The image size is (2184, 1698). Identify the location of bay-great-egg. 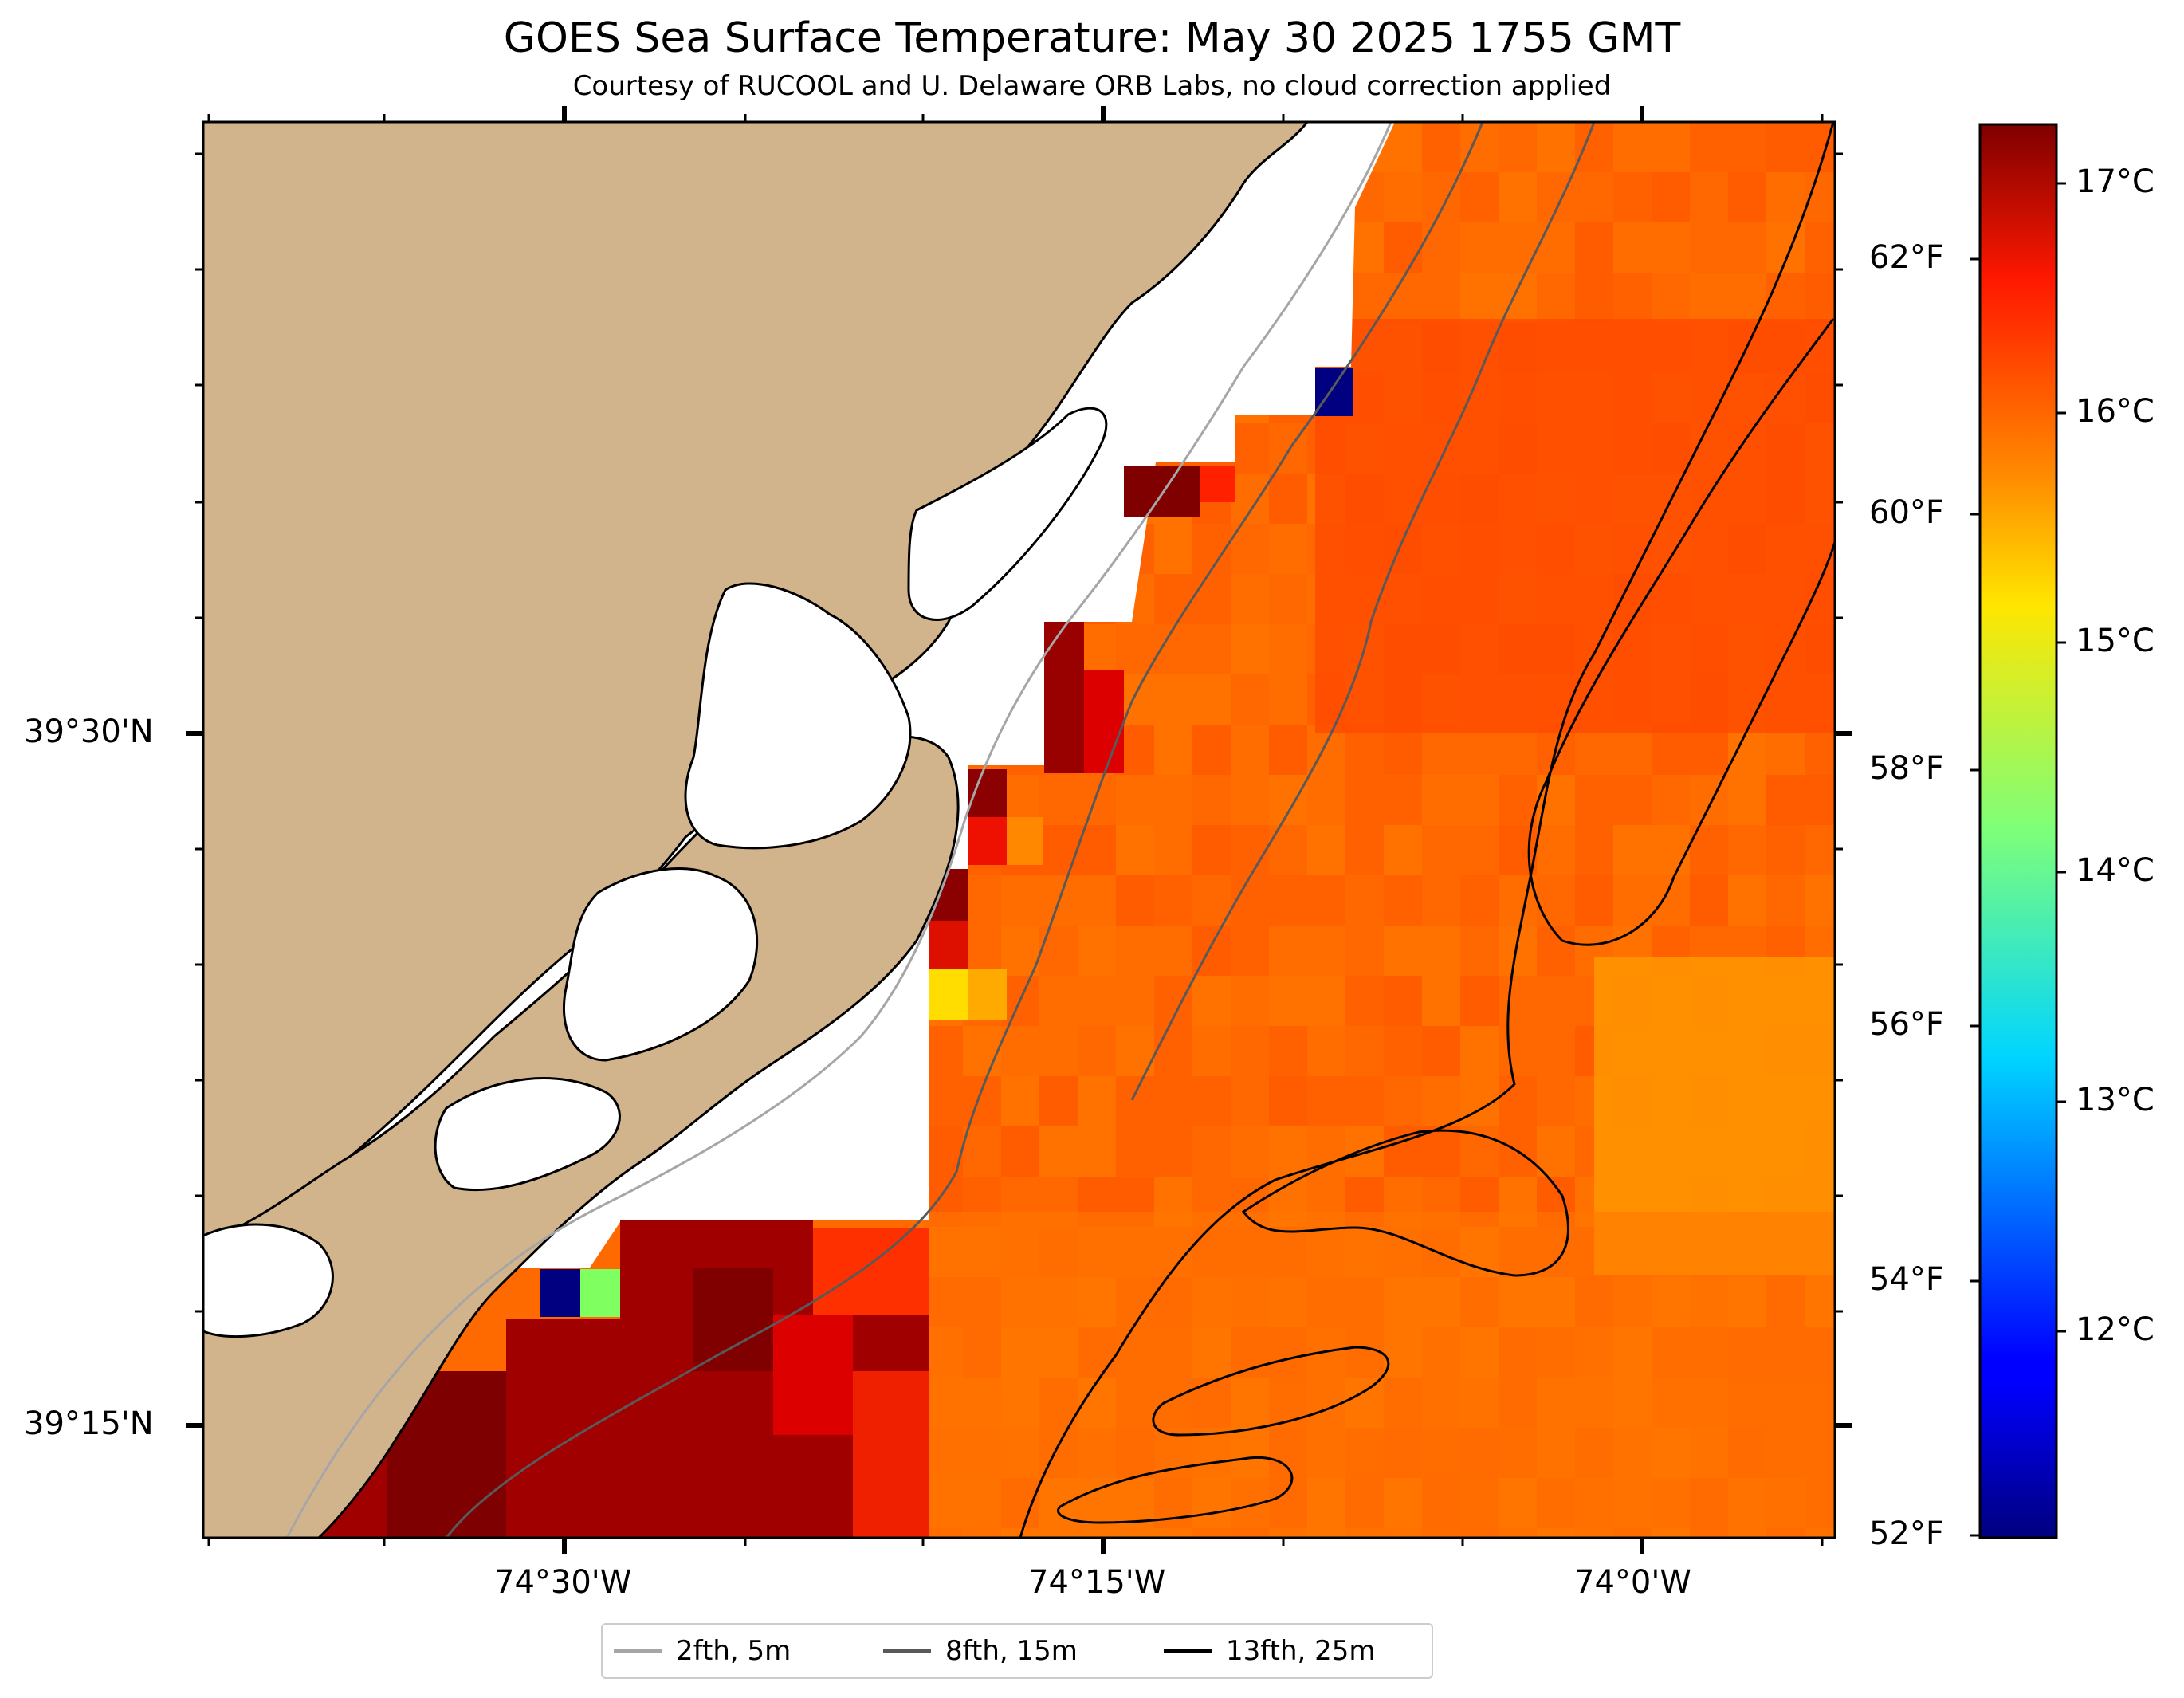
(527, 1134).